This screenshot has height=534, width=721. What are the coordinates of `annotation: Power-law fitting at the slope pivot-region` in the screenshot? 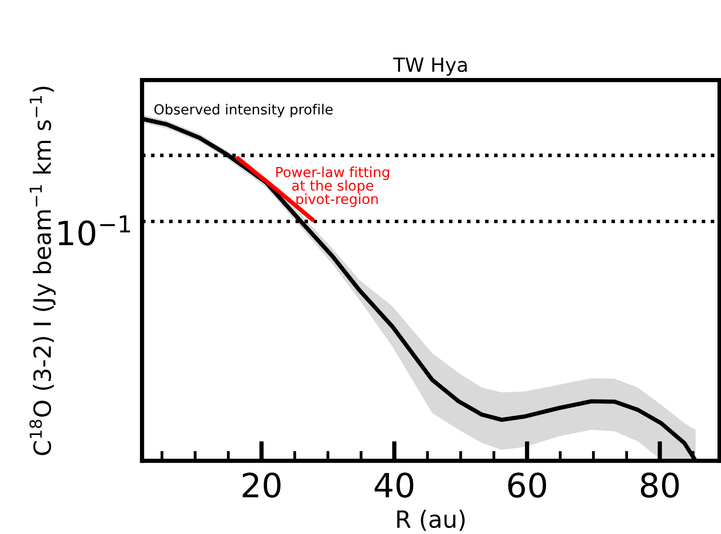 It's located at (333, 186).